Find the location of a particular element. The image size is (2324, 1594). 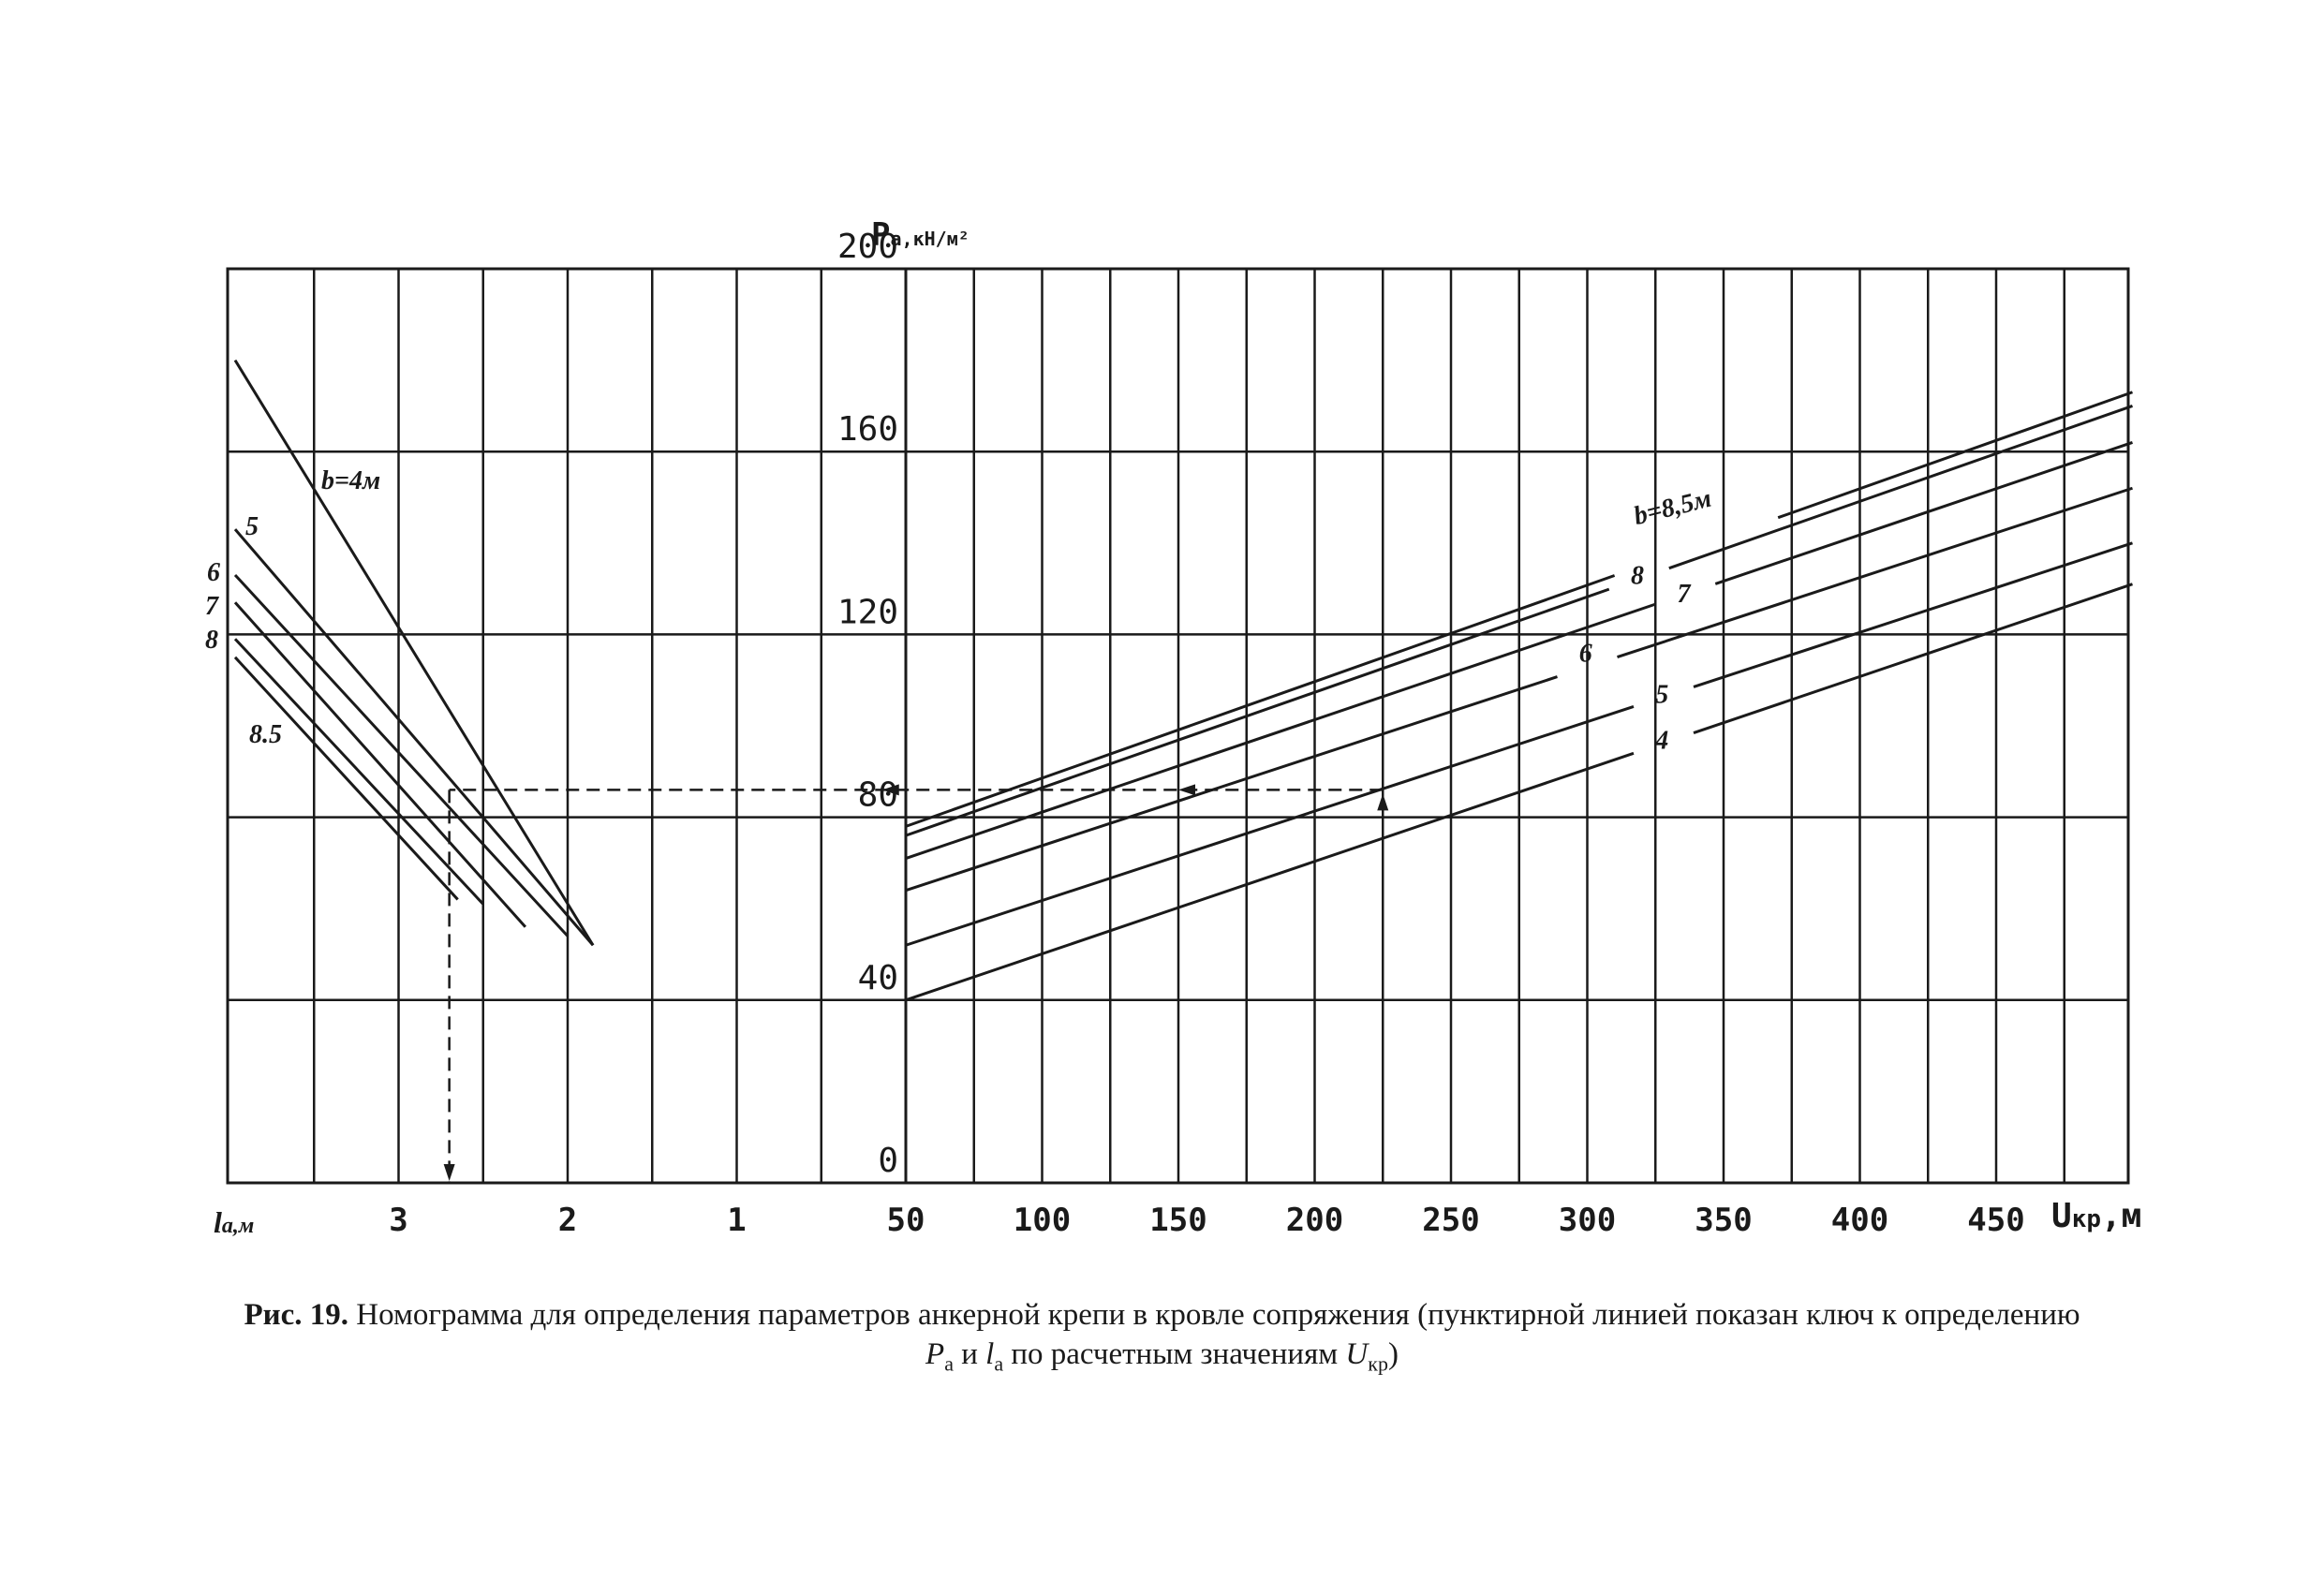

caption-l-sub: а is located at coordinates (999, 1364).